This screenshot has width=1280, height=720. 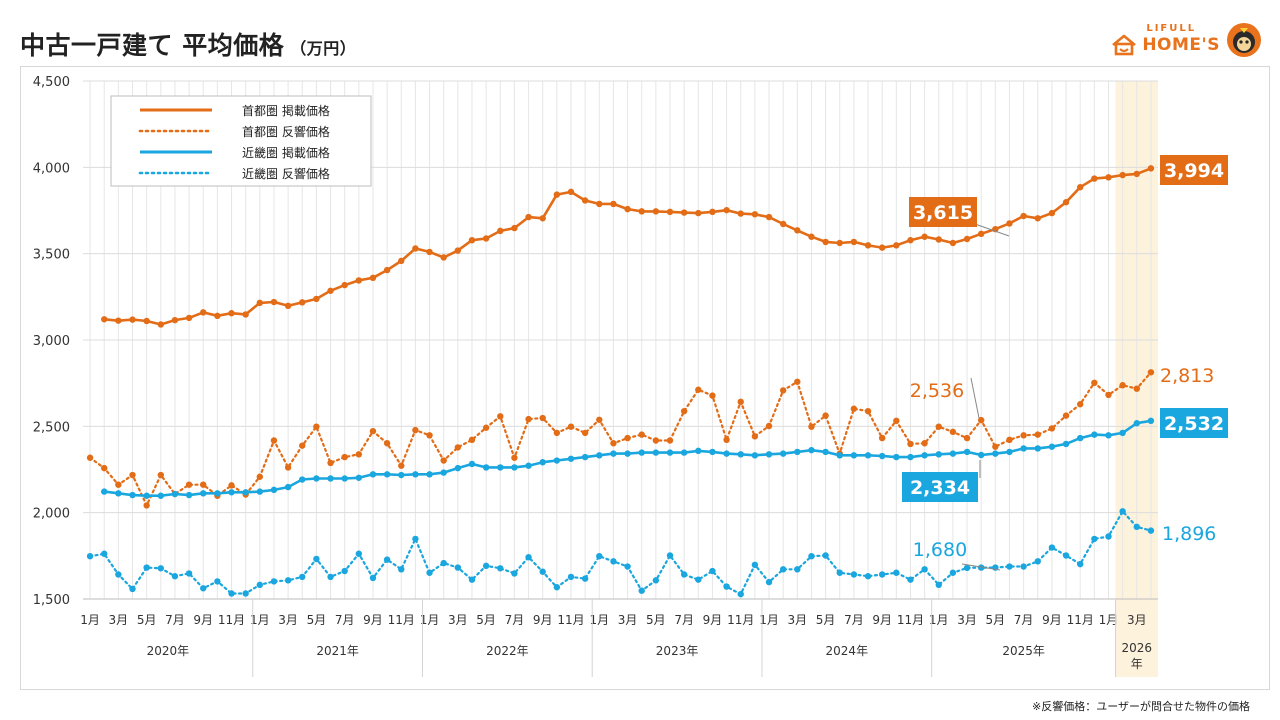 What do you see at coordinates (260, 620) in the screenshot?
I see `x-tick-label: 1月` at bounding box center [260, 620].